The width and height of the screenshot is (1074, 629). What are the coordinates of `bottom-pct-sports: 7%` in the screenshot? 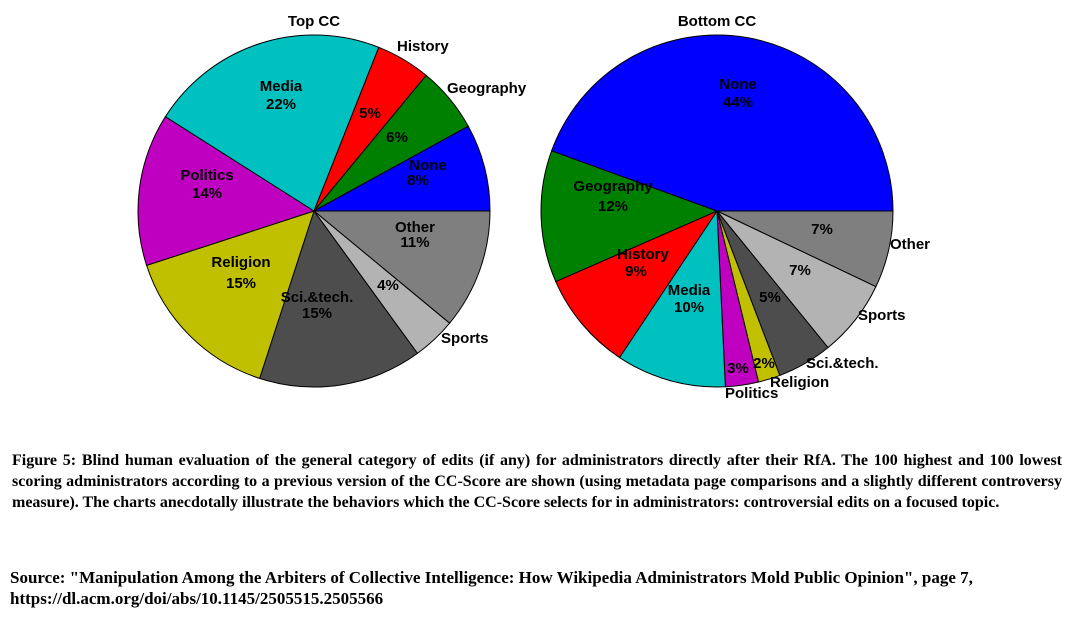 It's located at (800, 270).